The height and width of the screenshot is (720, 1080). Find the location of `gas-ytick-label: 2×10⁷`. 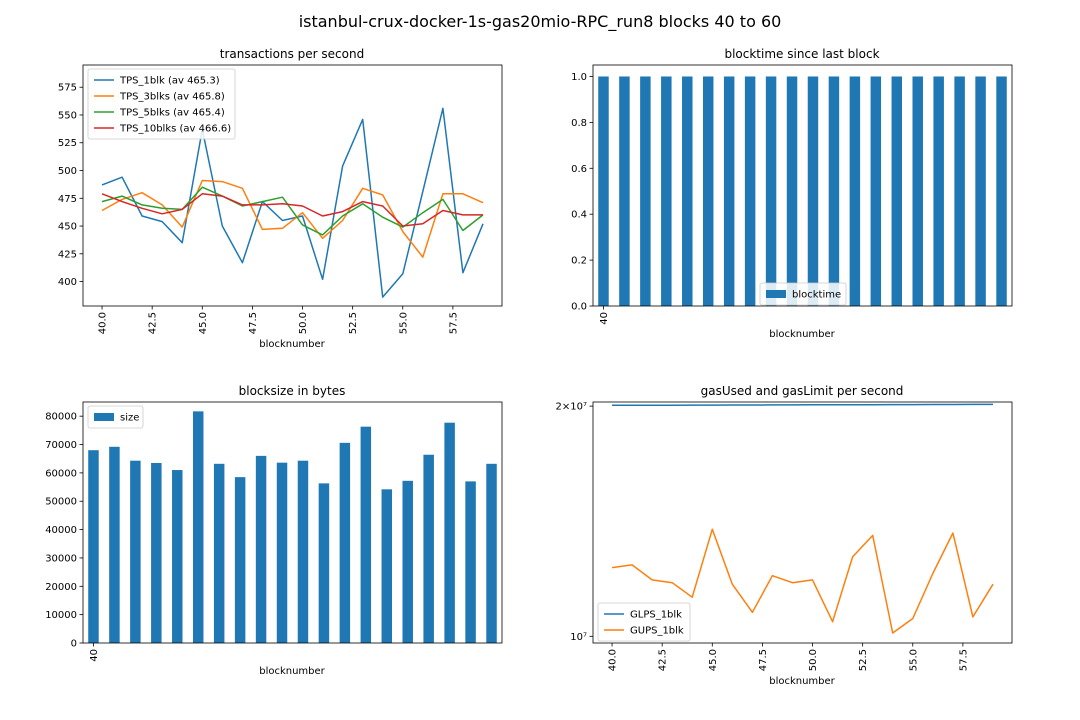

gas-ytick-label: 2×10⁷ is located at coordinates (571, 407).